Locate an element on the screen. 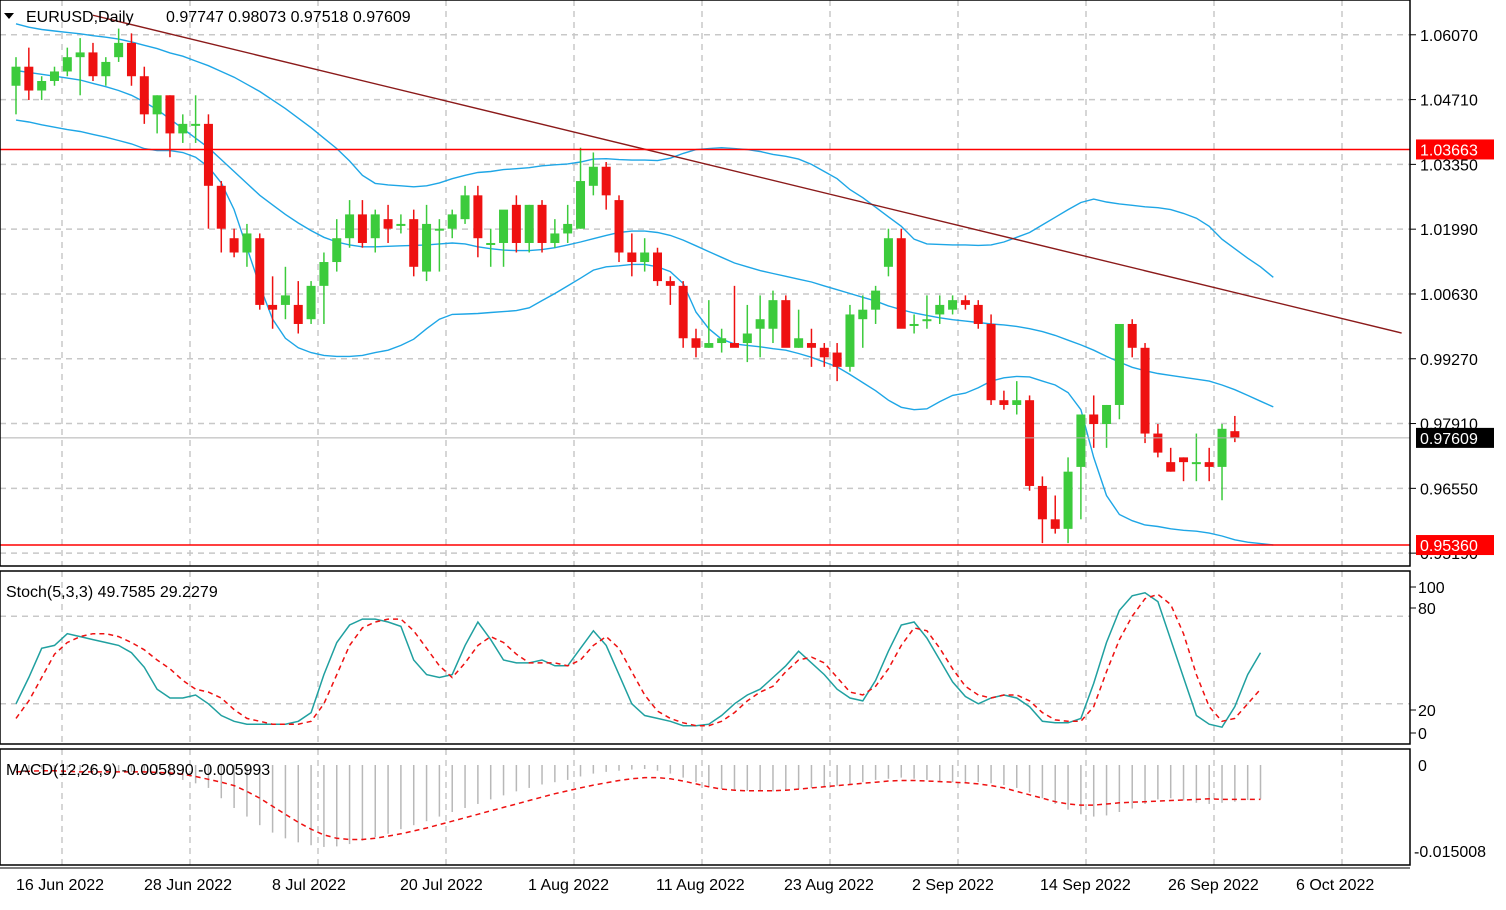  stochastic-label: Stoch(5,3,3) 49.7585 29.2279 is located at coordinates (112, 592).